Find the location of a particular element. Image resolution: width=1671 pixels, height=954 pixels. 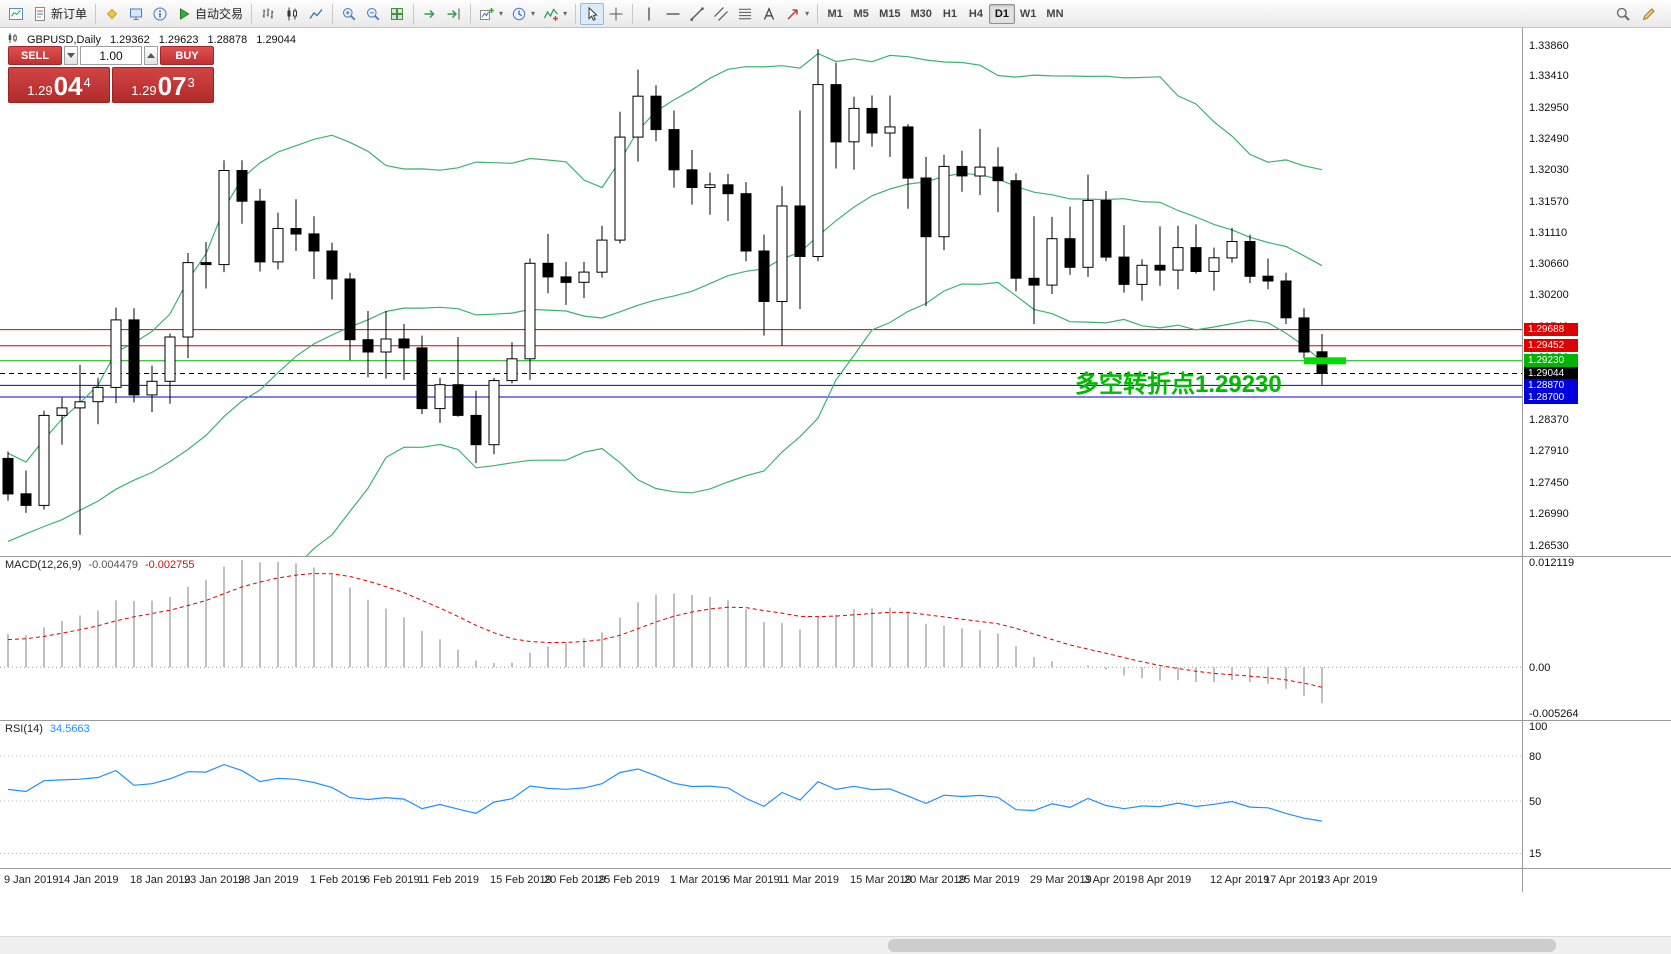

date-axis-label: 29 Mar 2019 is located at coordinates (1061, 880).